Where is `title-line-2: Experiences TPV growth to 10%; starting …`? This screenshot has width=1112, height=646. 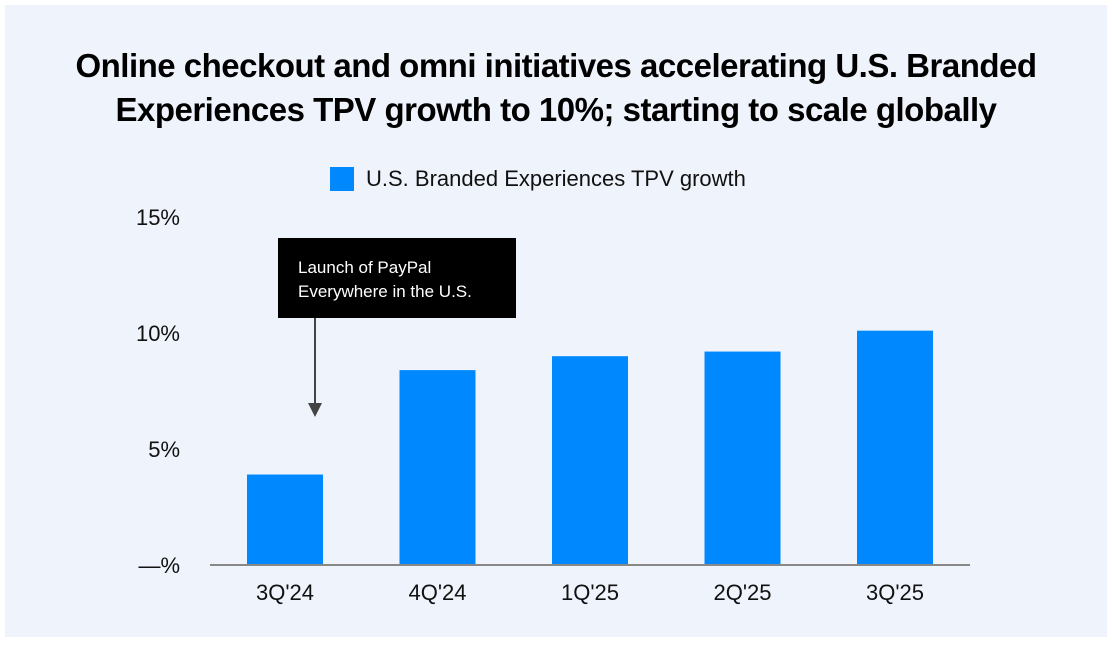 title-line-2: Experiences TPV growth to 10%; starting … is located at coordinates (556, 109).